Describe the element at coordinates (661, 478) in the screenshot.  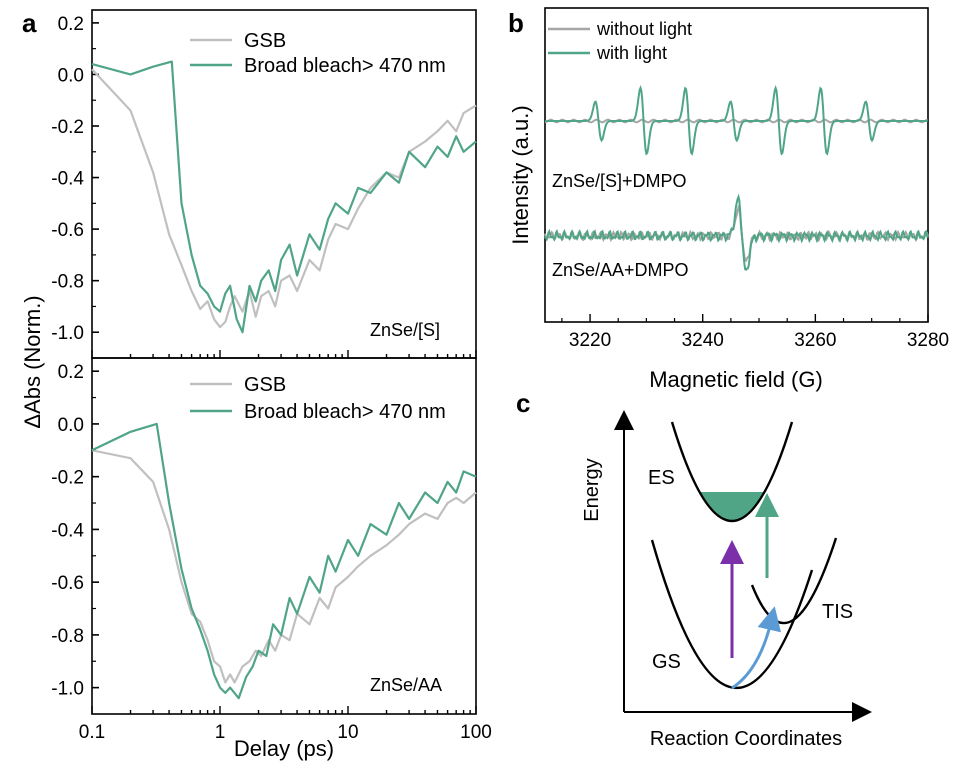
I see `label-es: ES` at that location.